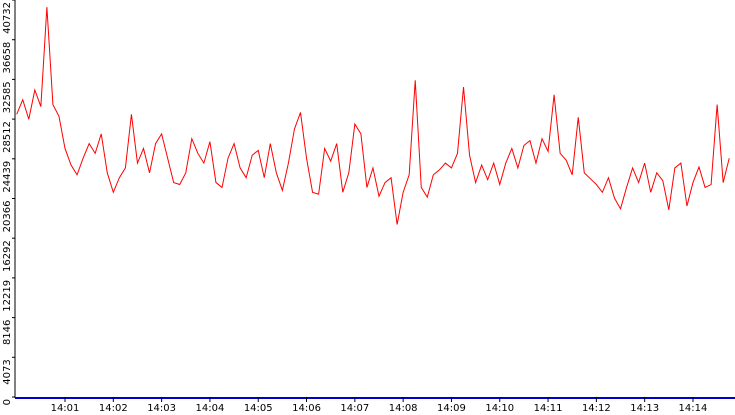  I want to click on x-tick-label: 14:01, so click(65, 408).